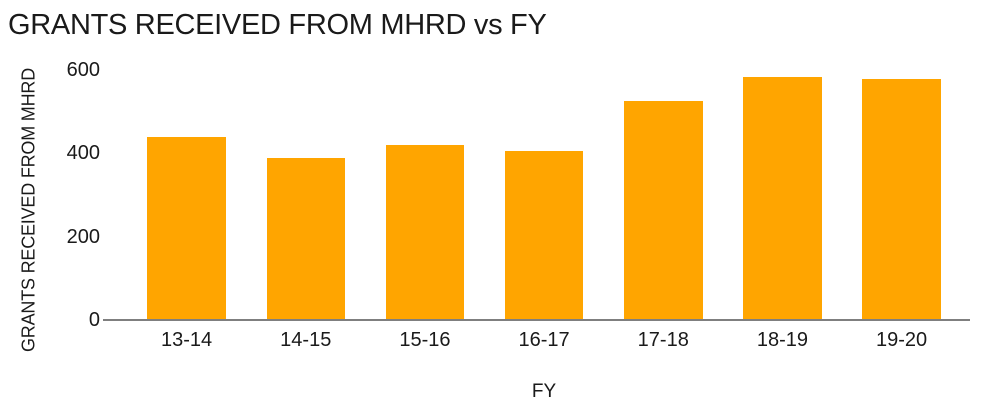 Image resolution: width=983 pixels, height=412 pixels. What do you see at coordinates (28, 210) in the screenshot?
I see `y-axis-title: GRANTS RECEIVED FROM MHRD` at bounding box center [28, 210].